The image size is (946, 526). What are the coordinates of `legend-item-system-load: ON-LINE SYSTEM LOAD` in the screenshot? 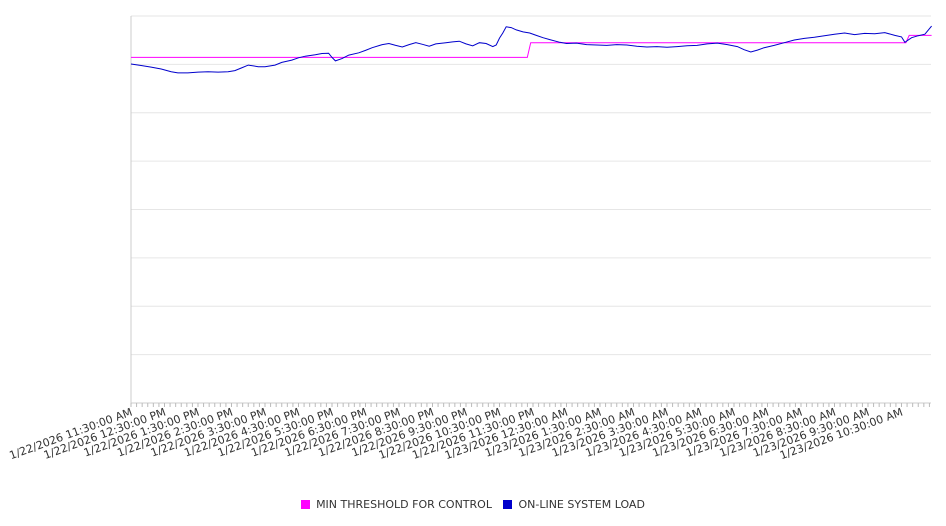 It's located at (574, 504).